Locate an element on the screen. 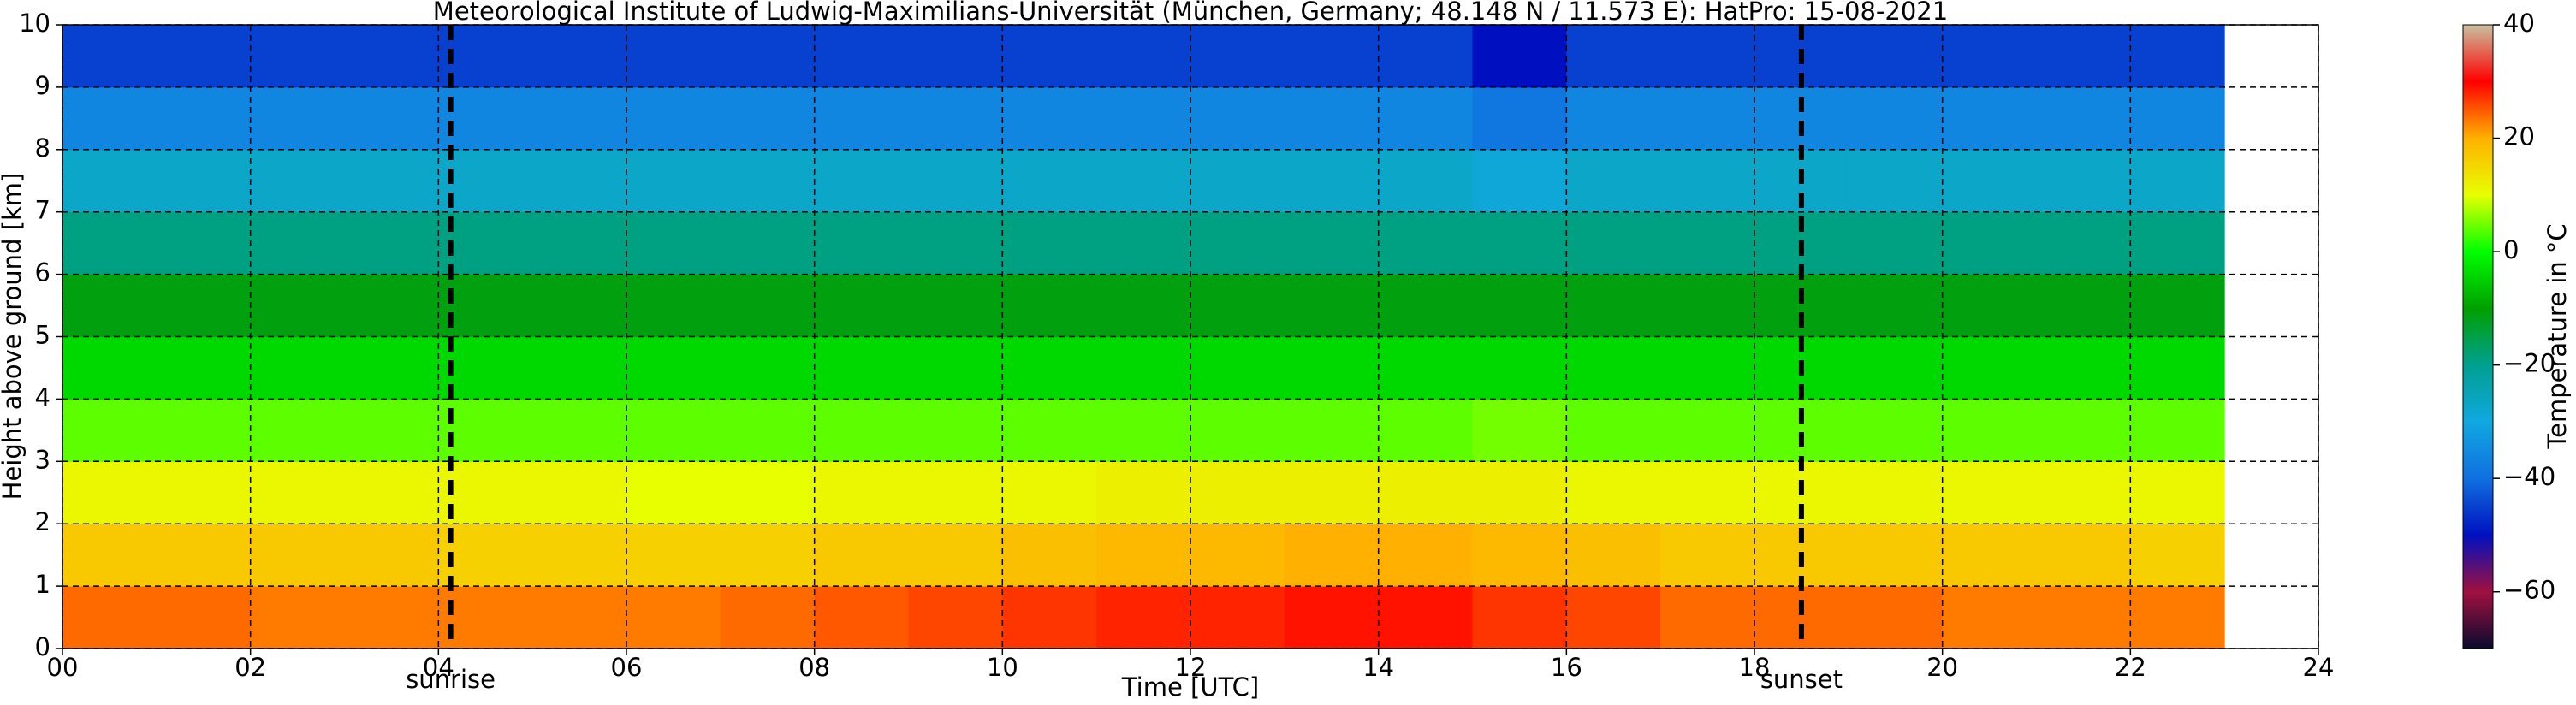 This screenshot has height=705, width=2576. x-tick-label: 10 is located at coordinates (1002, 667).